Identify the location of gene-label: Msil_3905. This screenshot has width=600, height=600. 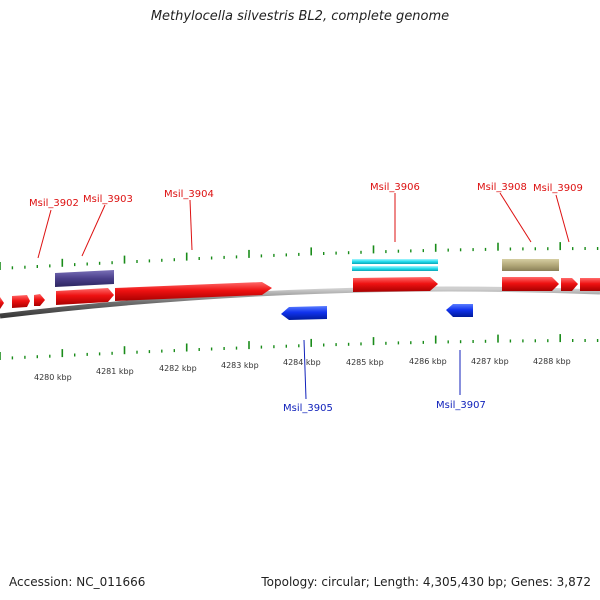
(308, 408).